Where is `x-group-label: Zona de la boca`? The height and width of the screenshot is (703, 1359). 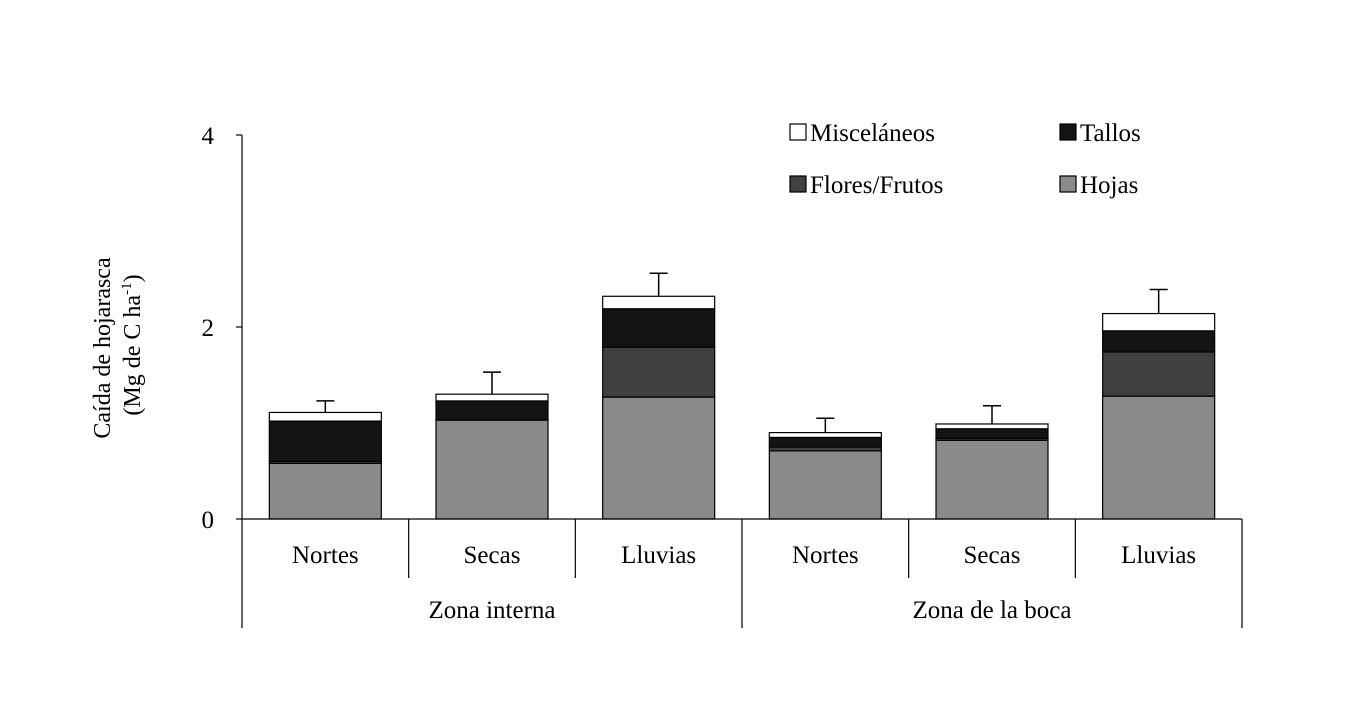
x-group-label: Zona de la boca is located at coordinates (992, 610).